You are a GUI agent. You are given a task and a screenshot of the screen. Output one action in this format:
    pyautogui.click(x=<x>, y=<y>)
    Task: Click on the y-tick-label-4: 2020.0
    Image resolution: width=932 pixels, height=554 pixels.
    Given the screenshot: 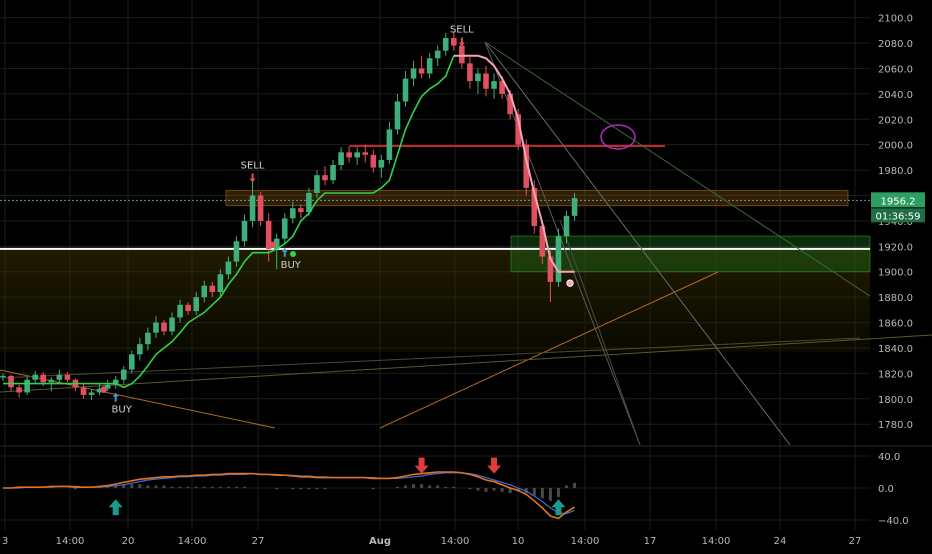 What is the action you would take?
    pyautogui.click(x=895, y=120)
    